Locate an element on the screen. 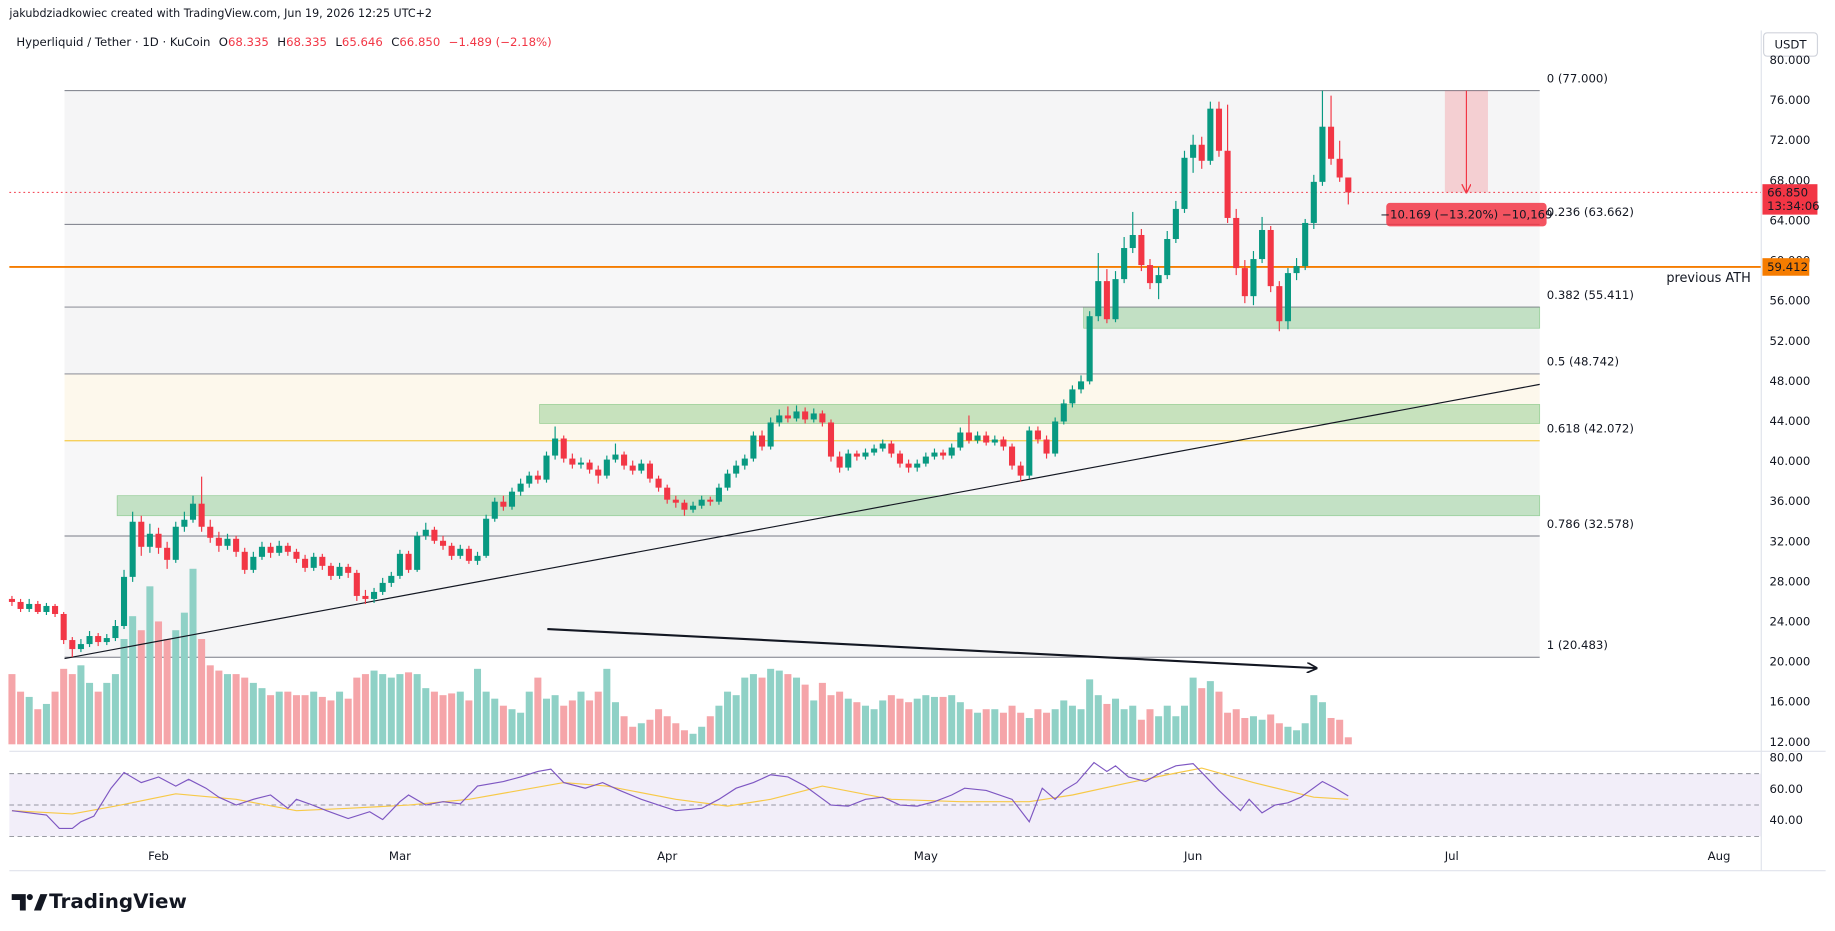 This screenshot has height=931, width=1835. y-tick-label: 32.000 is located at coordinates (1789, 541).